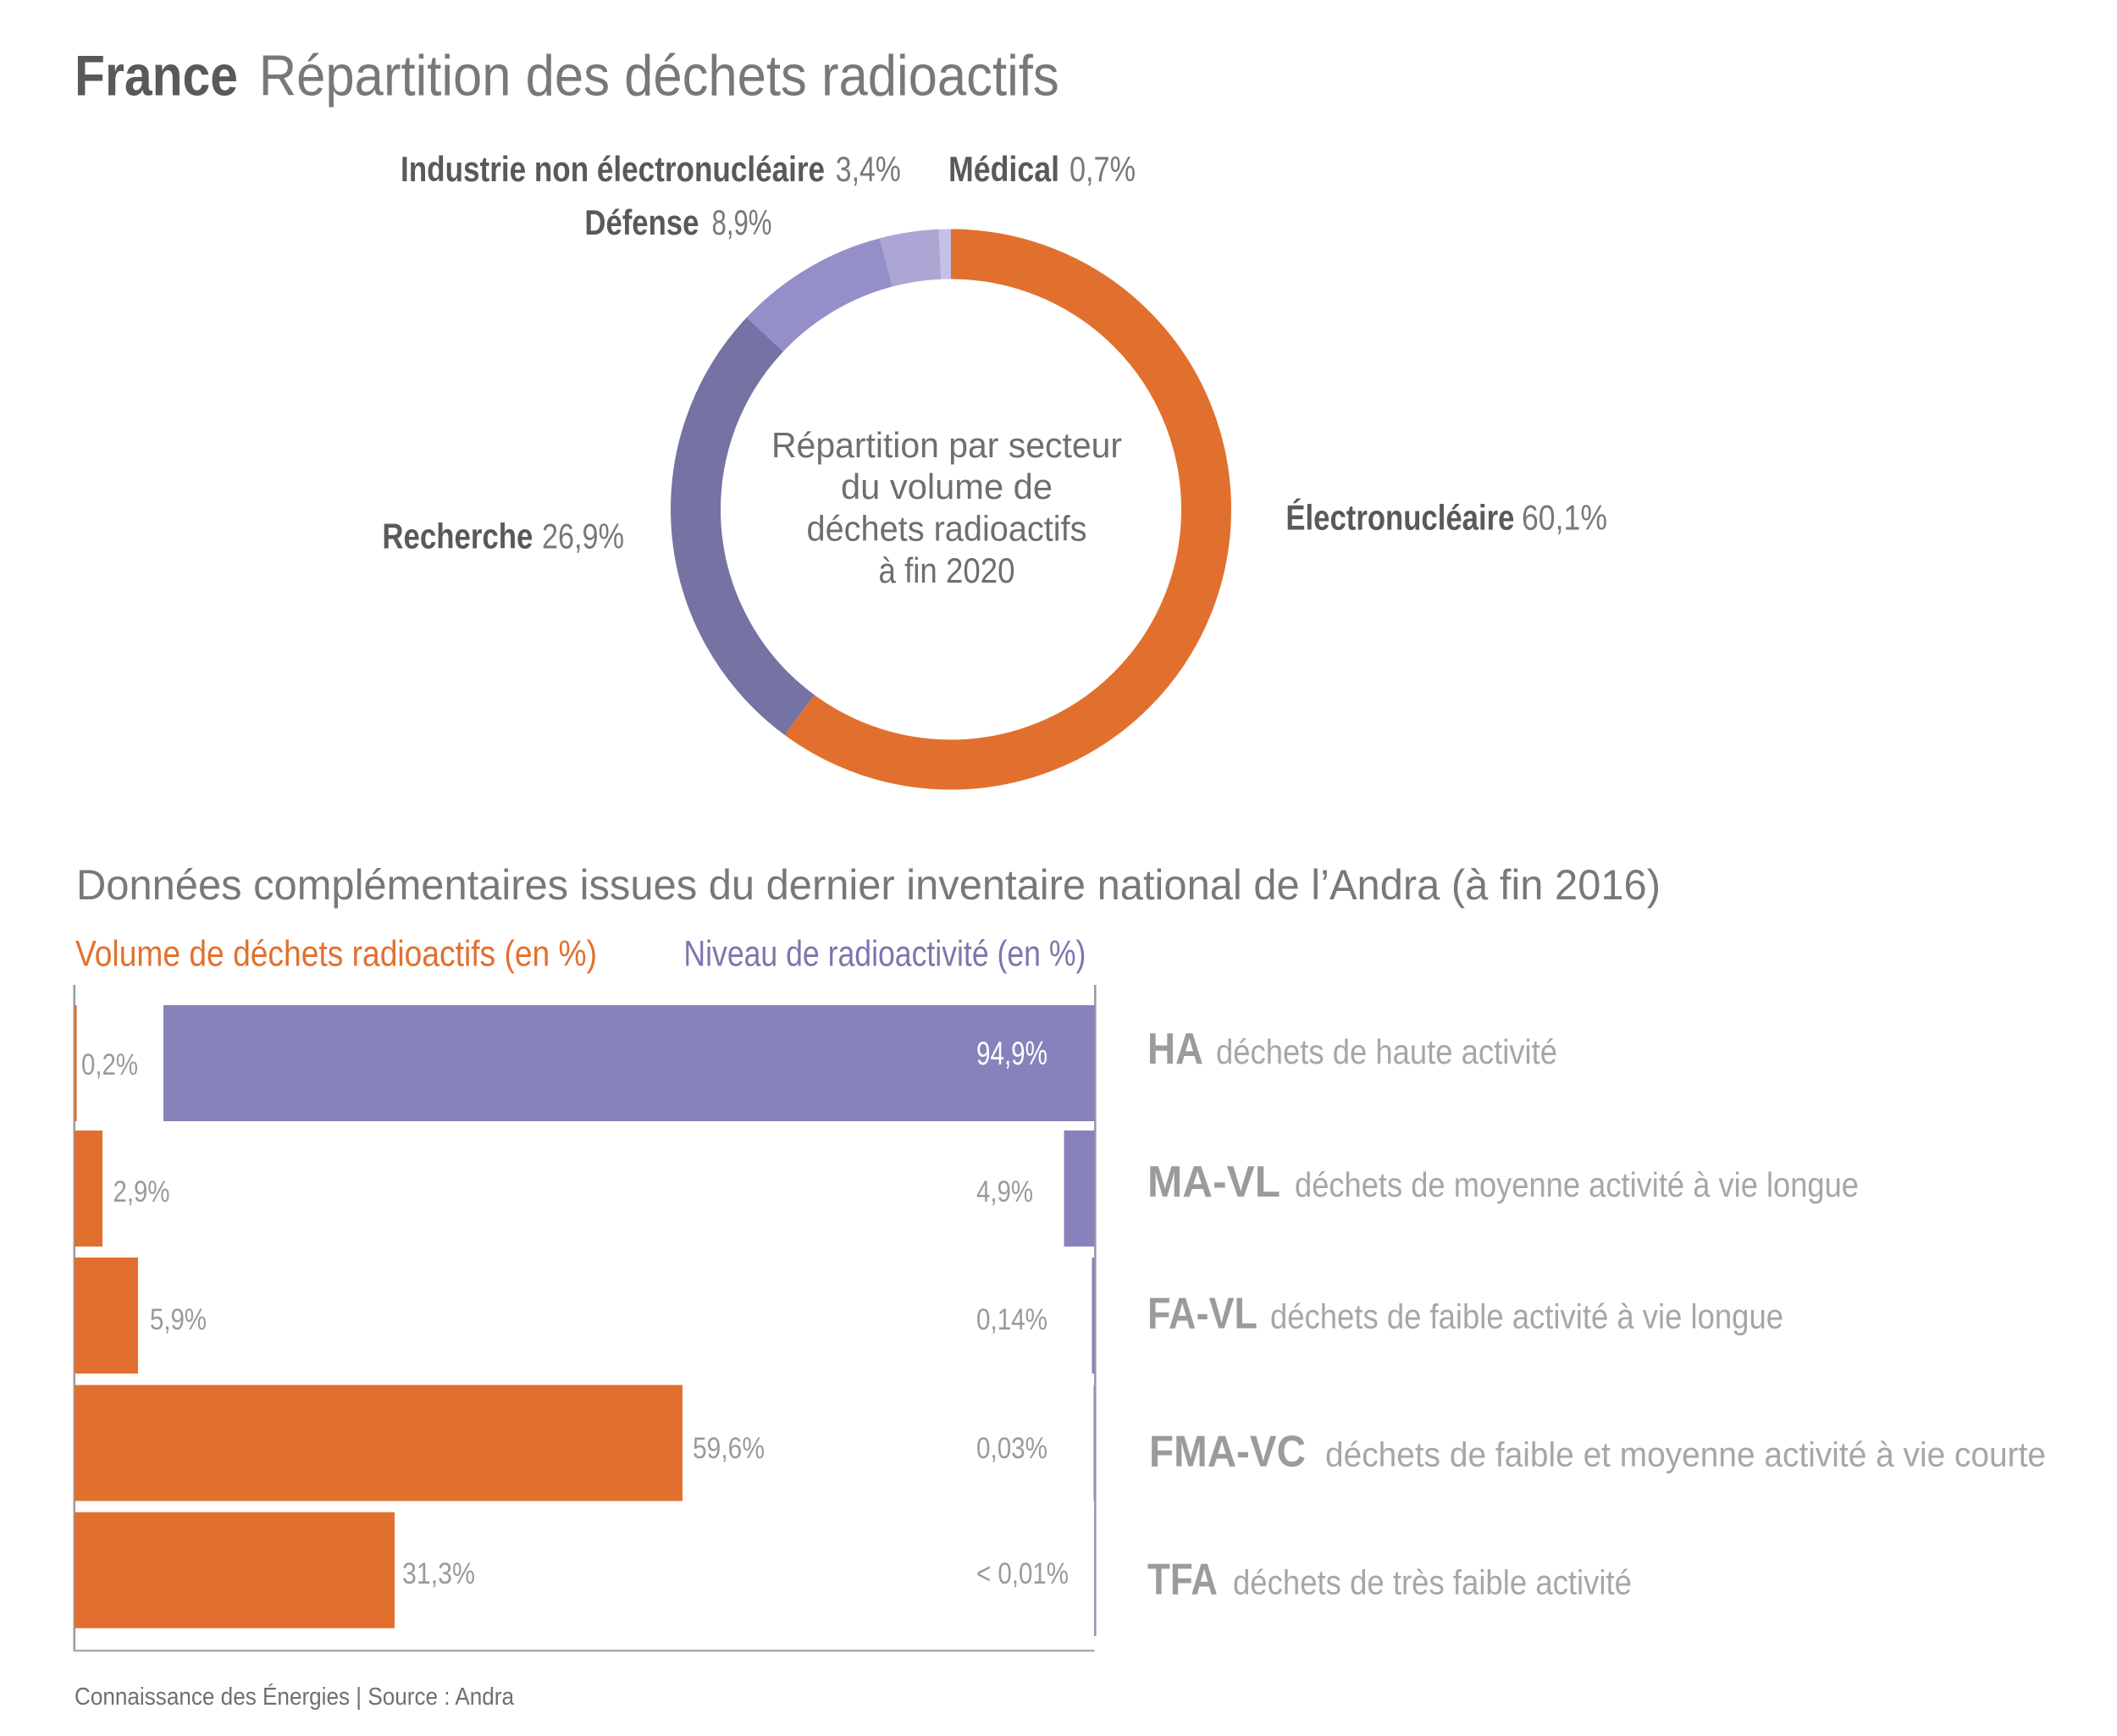 The height and width of the screenshot is (1736, 2117). What do you see at coordinates (1003, 169) in the screenshot?
I see `svg-text: Médical` at bounding box center [1003, 169].